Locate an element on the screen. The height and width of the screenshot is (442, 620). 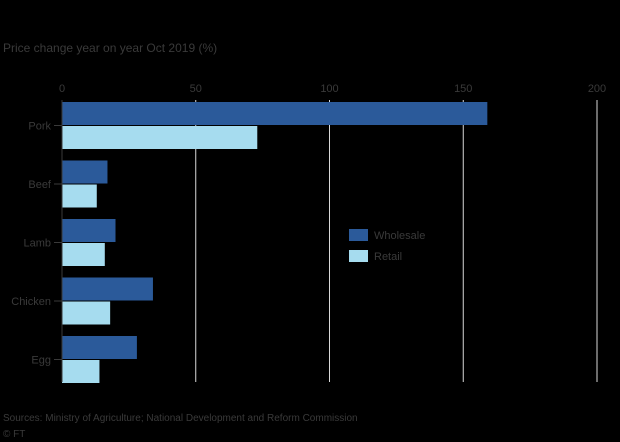
x-tick-label: 100 is located at coordinates (329, 89).